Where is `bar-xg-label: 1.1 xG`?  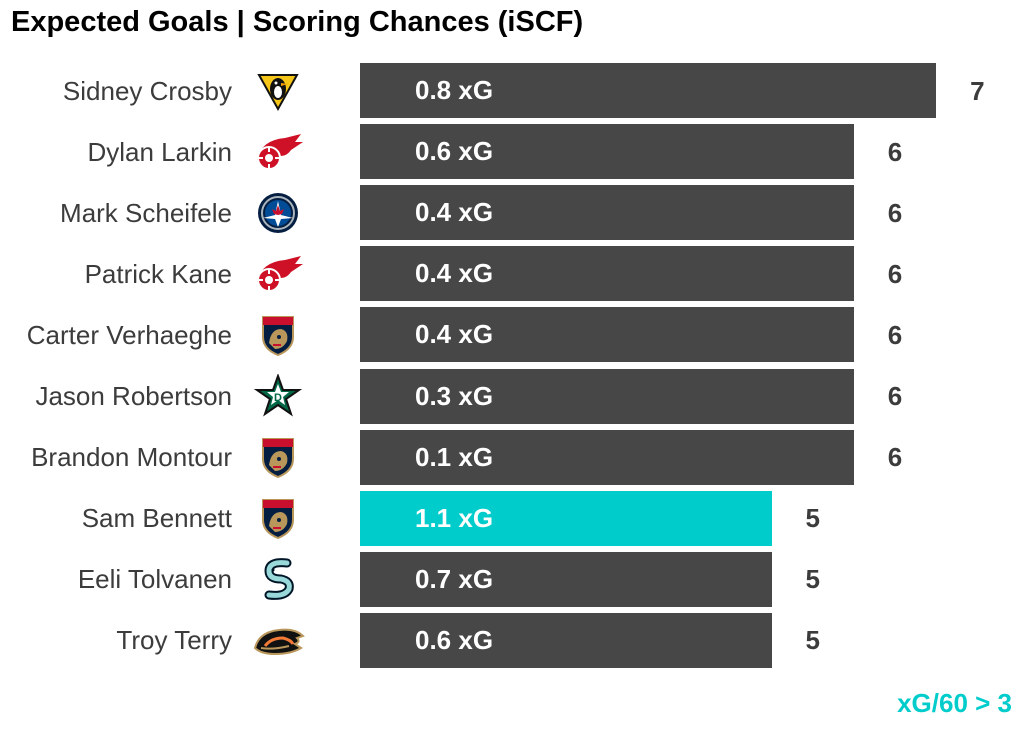 bar-xg-label: 1.1 xG is located at coordinates (454, 517).